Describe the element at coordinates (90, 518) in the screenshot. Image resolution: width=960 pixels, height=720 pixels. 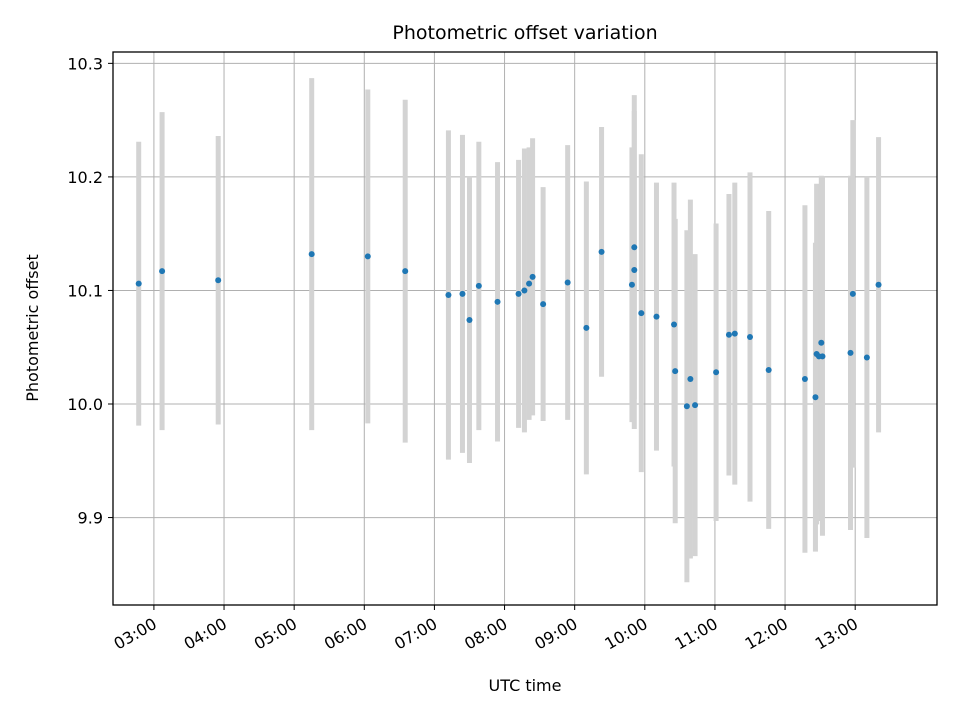
I see `y-tick-label: 9.9` at that location.